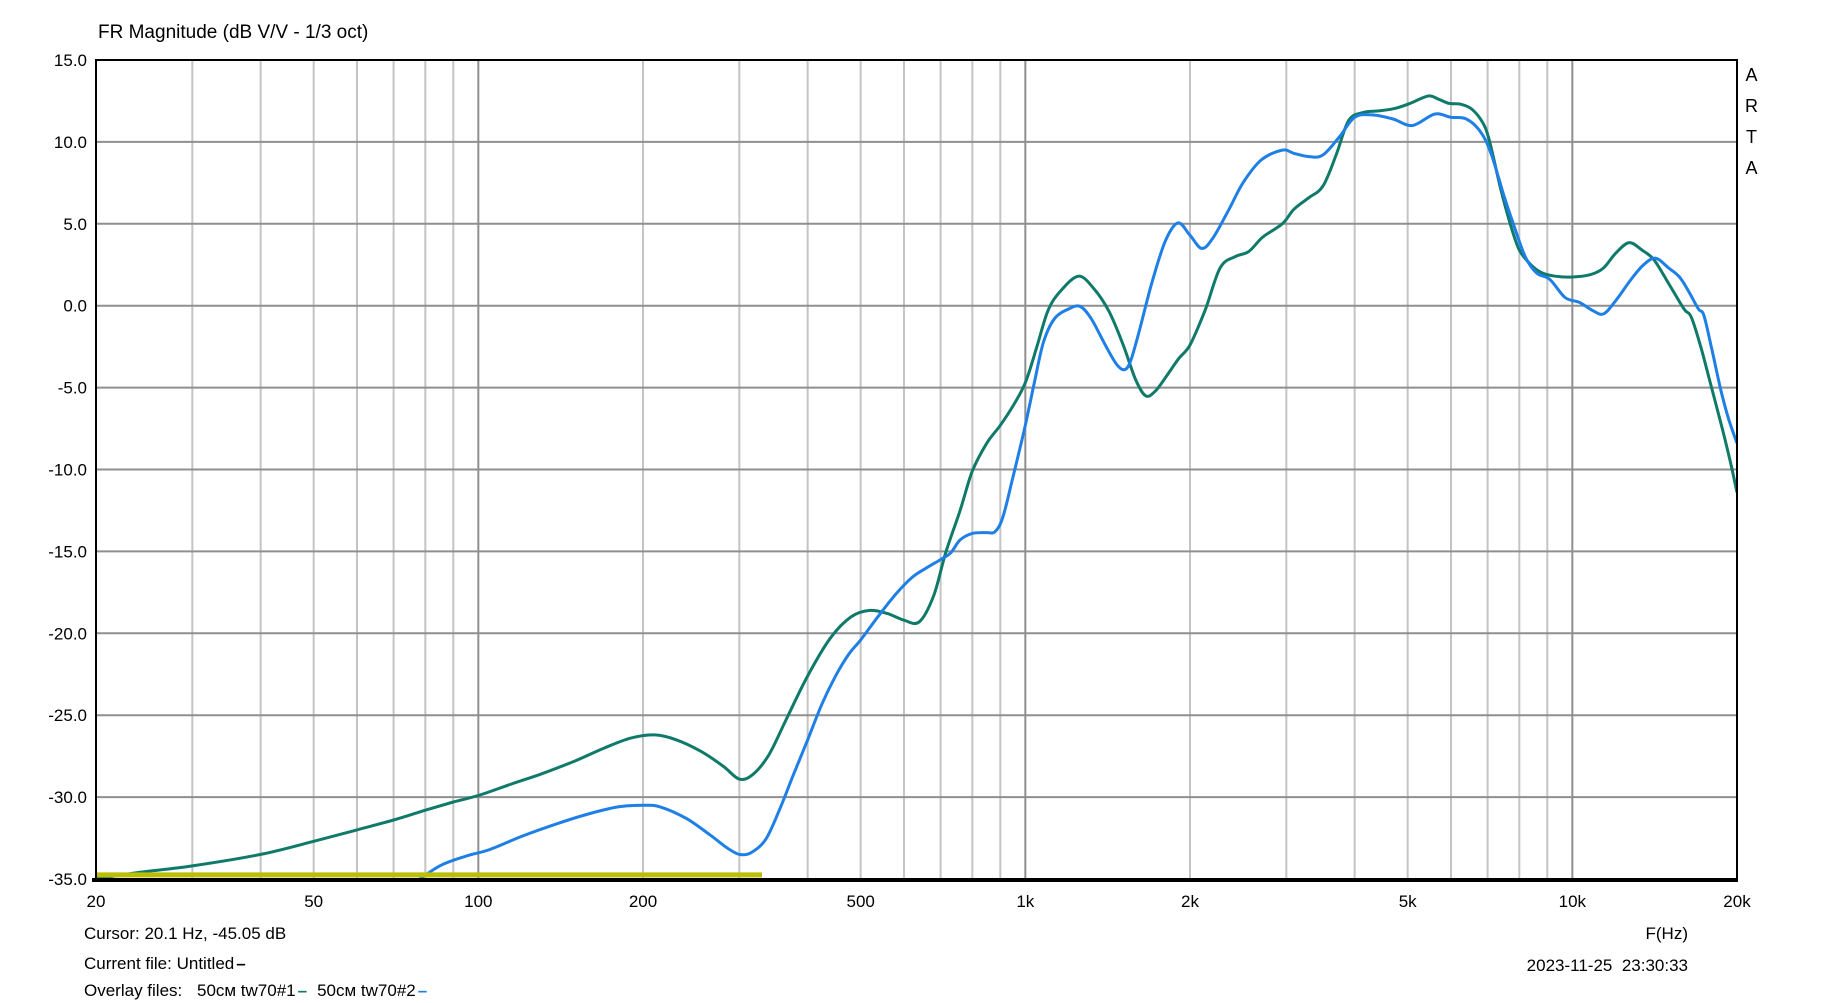 The width and height of the screenshot is (1833, 1003). I want to click on watermark-letter: T, so click(1751, 137).